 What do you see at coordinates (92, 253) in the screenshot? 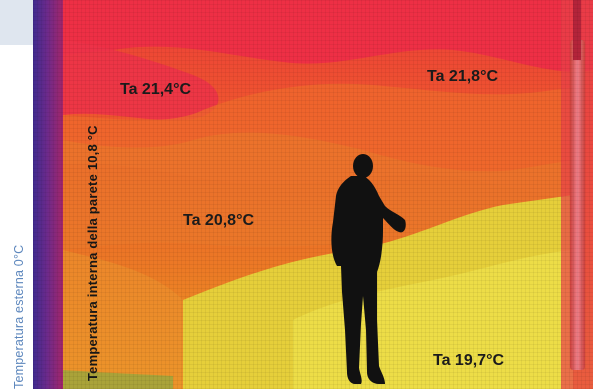
I see `wall-temperature-label: Temperatura interna della parete 10,8 °C` at bounding box center [92, 253].